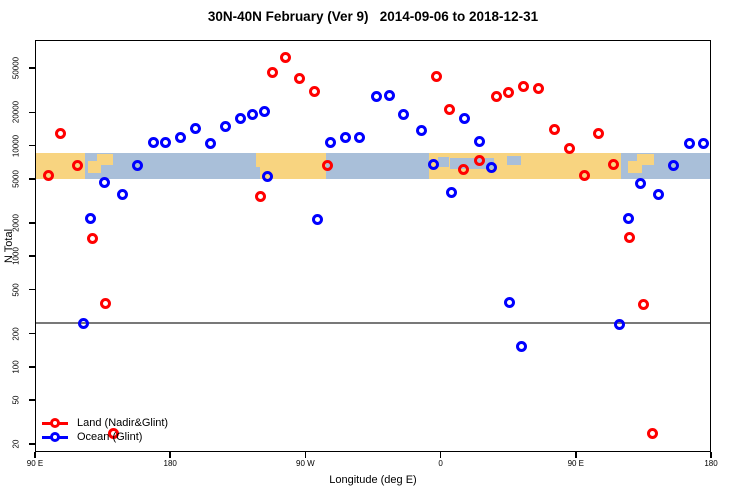 The image size is (750, 500). I want to click on legend-marker-ocean-icon, so click(55, 437).